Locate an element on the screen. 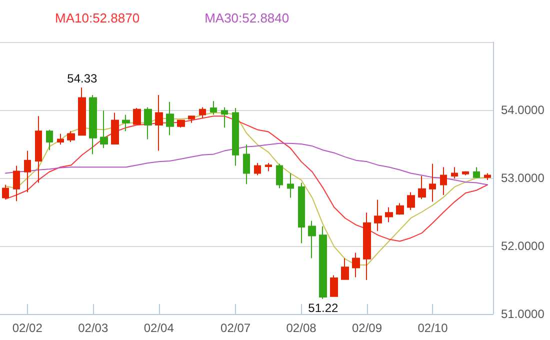  x-tick-label: 02/10 is located at coordinates (433, 328).